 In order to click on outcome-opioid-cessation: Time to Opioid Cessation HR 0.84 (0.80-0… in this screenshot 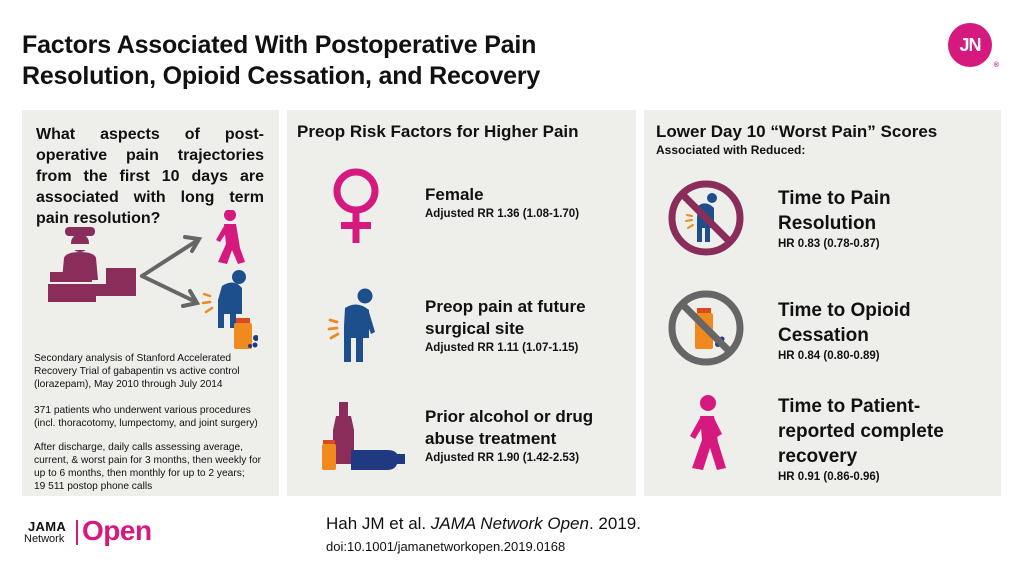, I will do `click(844, 331)`.